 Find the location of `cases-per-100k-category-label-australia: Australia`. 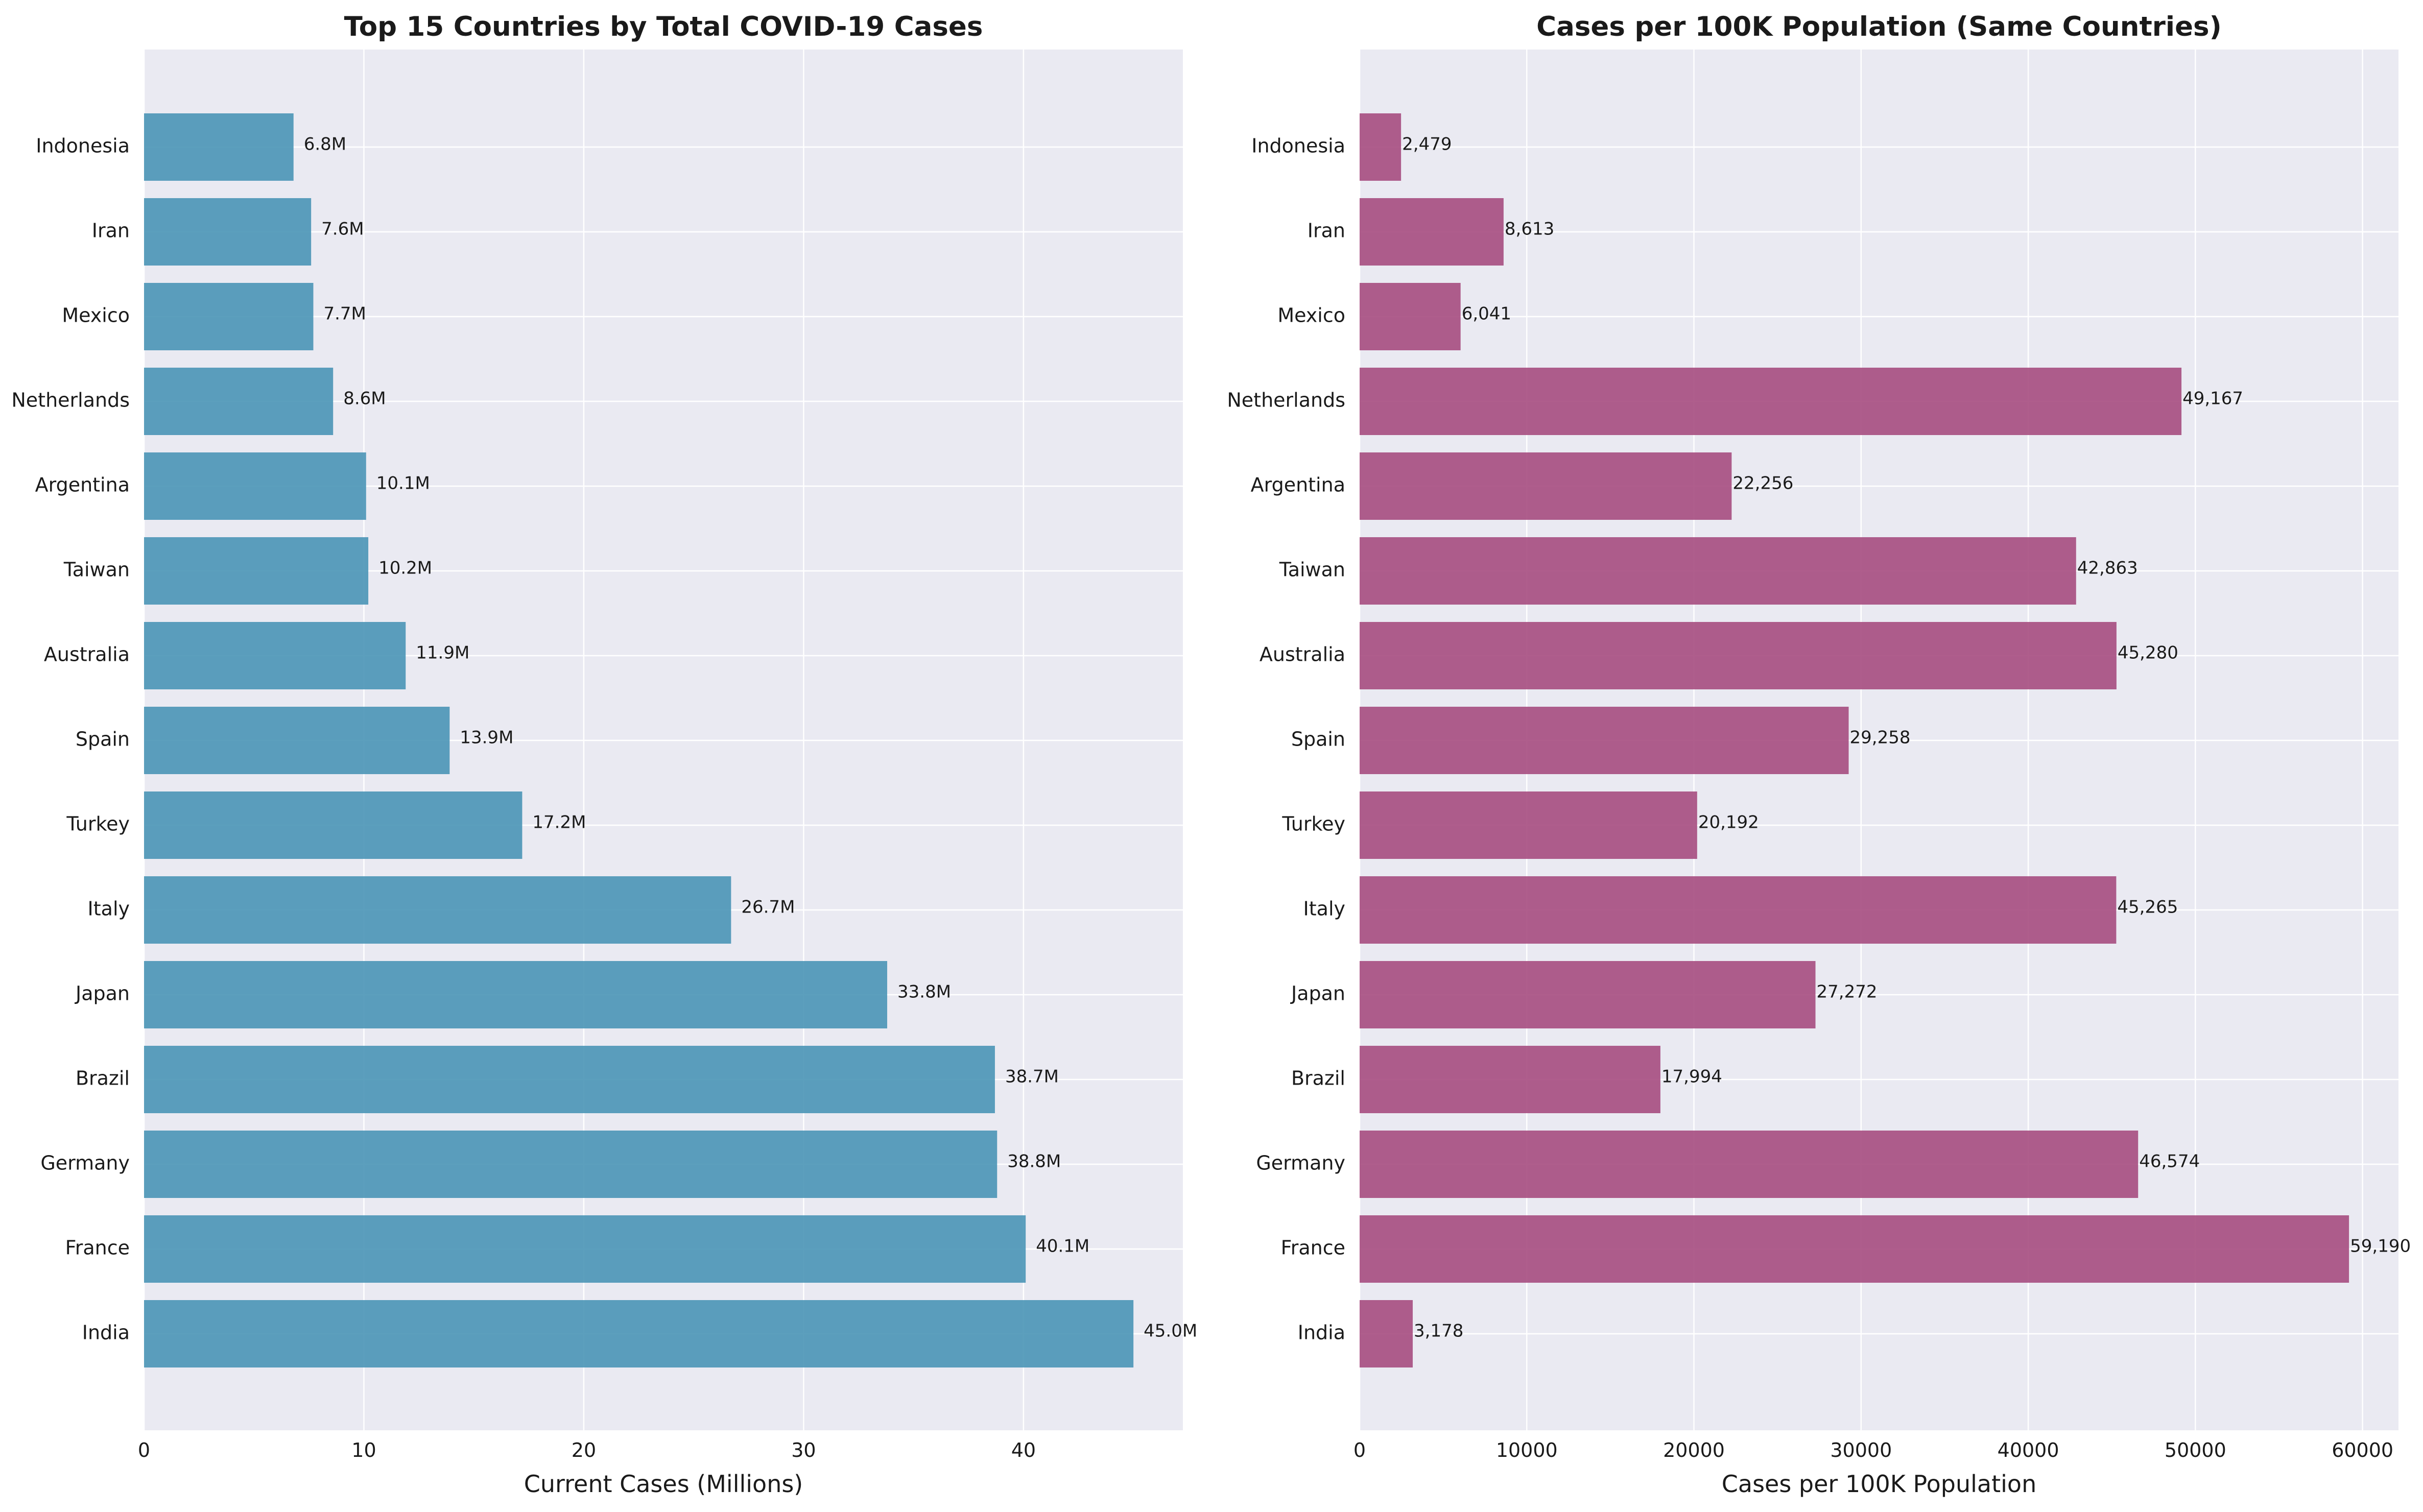

cases-per-100k-category-label-australia: Australia is located at coordinates (1302, 654).